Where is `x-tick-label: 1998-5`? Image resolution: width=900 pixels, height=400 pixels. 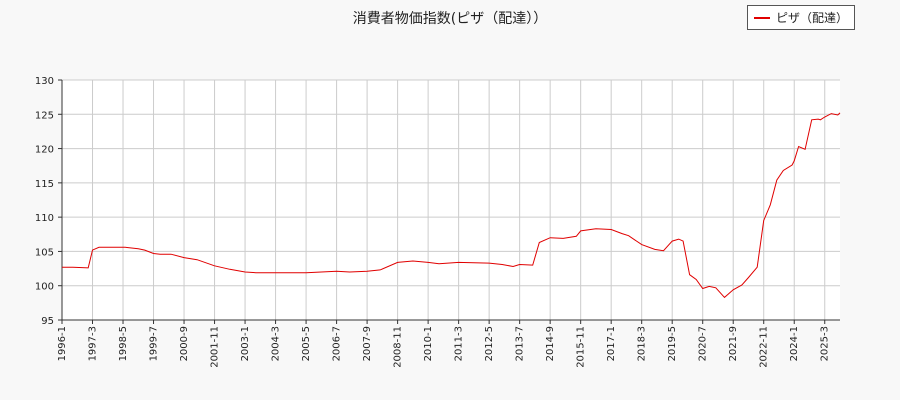
x-tick-label: 1998-5 is located at coordinates (123, 343).